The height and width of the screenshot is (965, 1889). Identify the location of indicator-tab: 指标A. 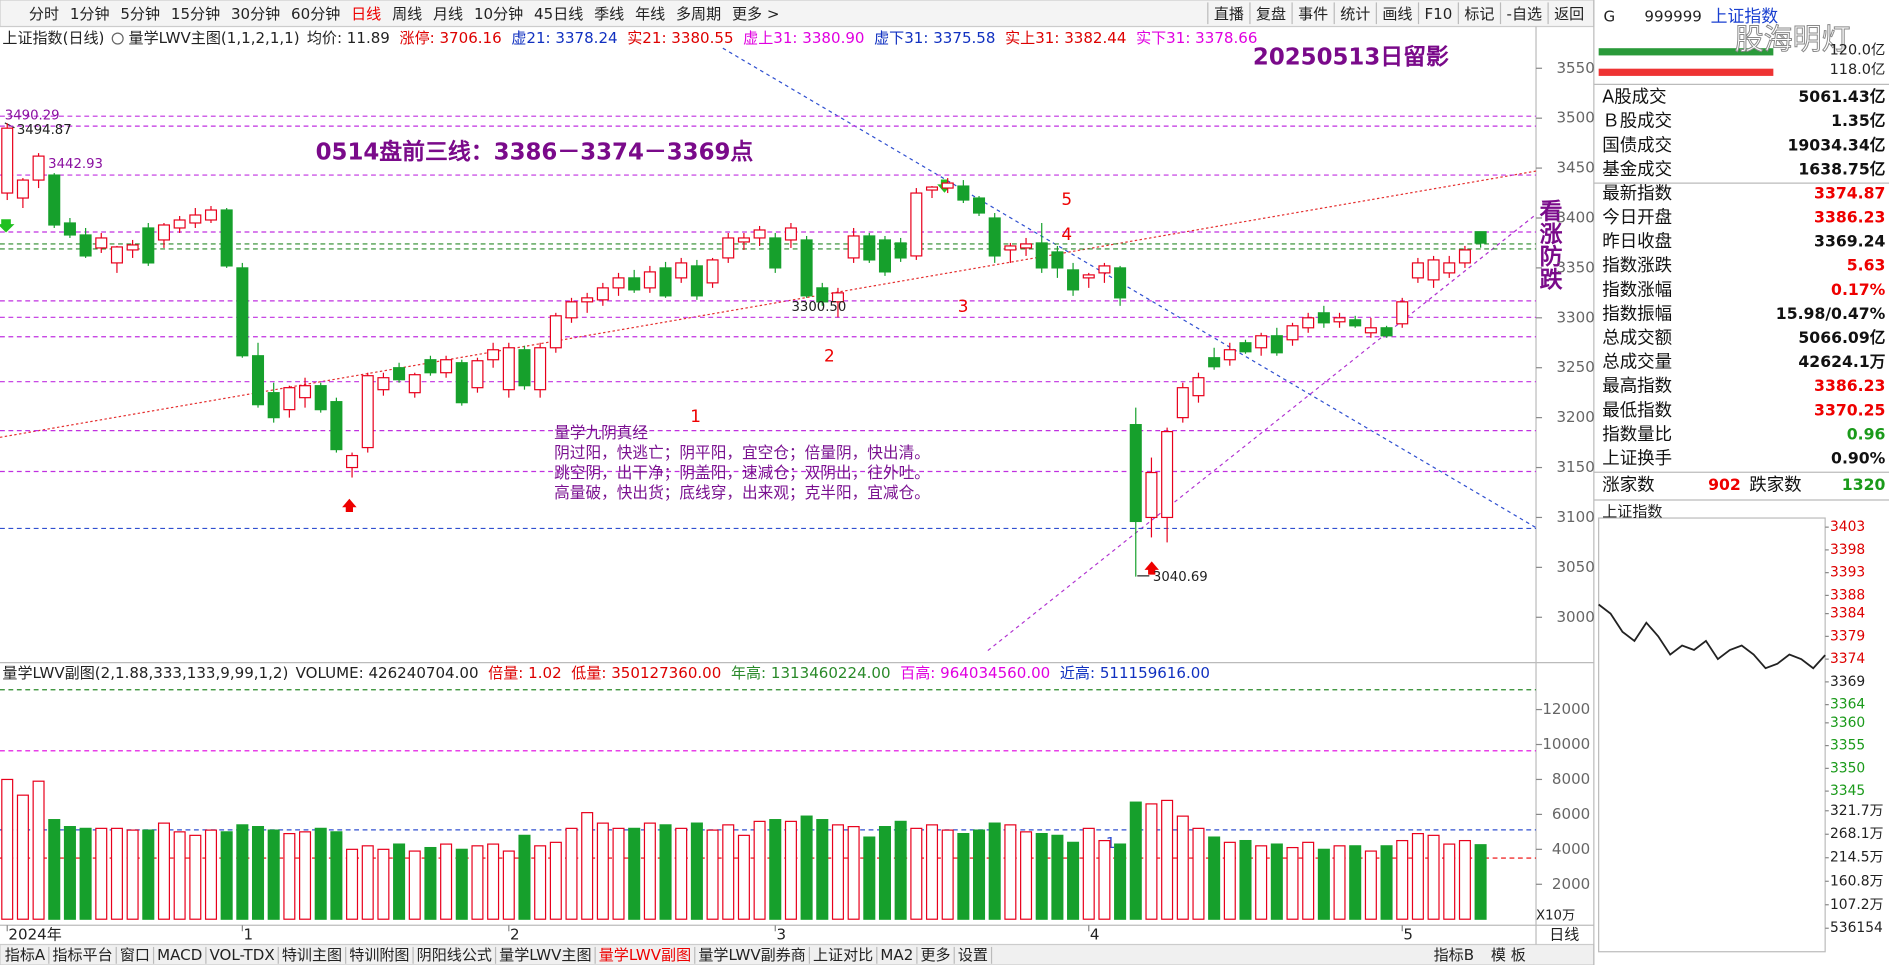
(25, 955).